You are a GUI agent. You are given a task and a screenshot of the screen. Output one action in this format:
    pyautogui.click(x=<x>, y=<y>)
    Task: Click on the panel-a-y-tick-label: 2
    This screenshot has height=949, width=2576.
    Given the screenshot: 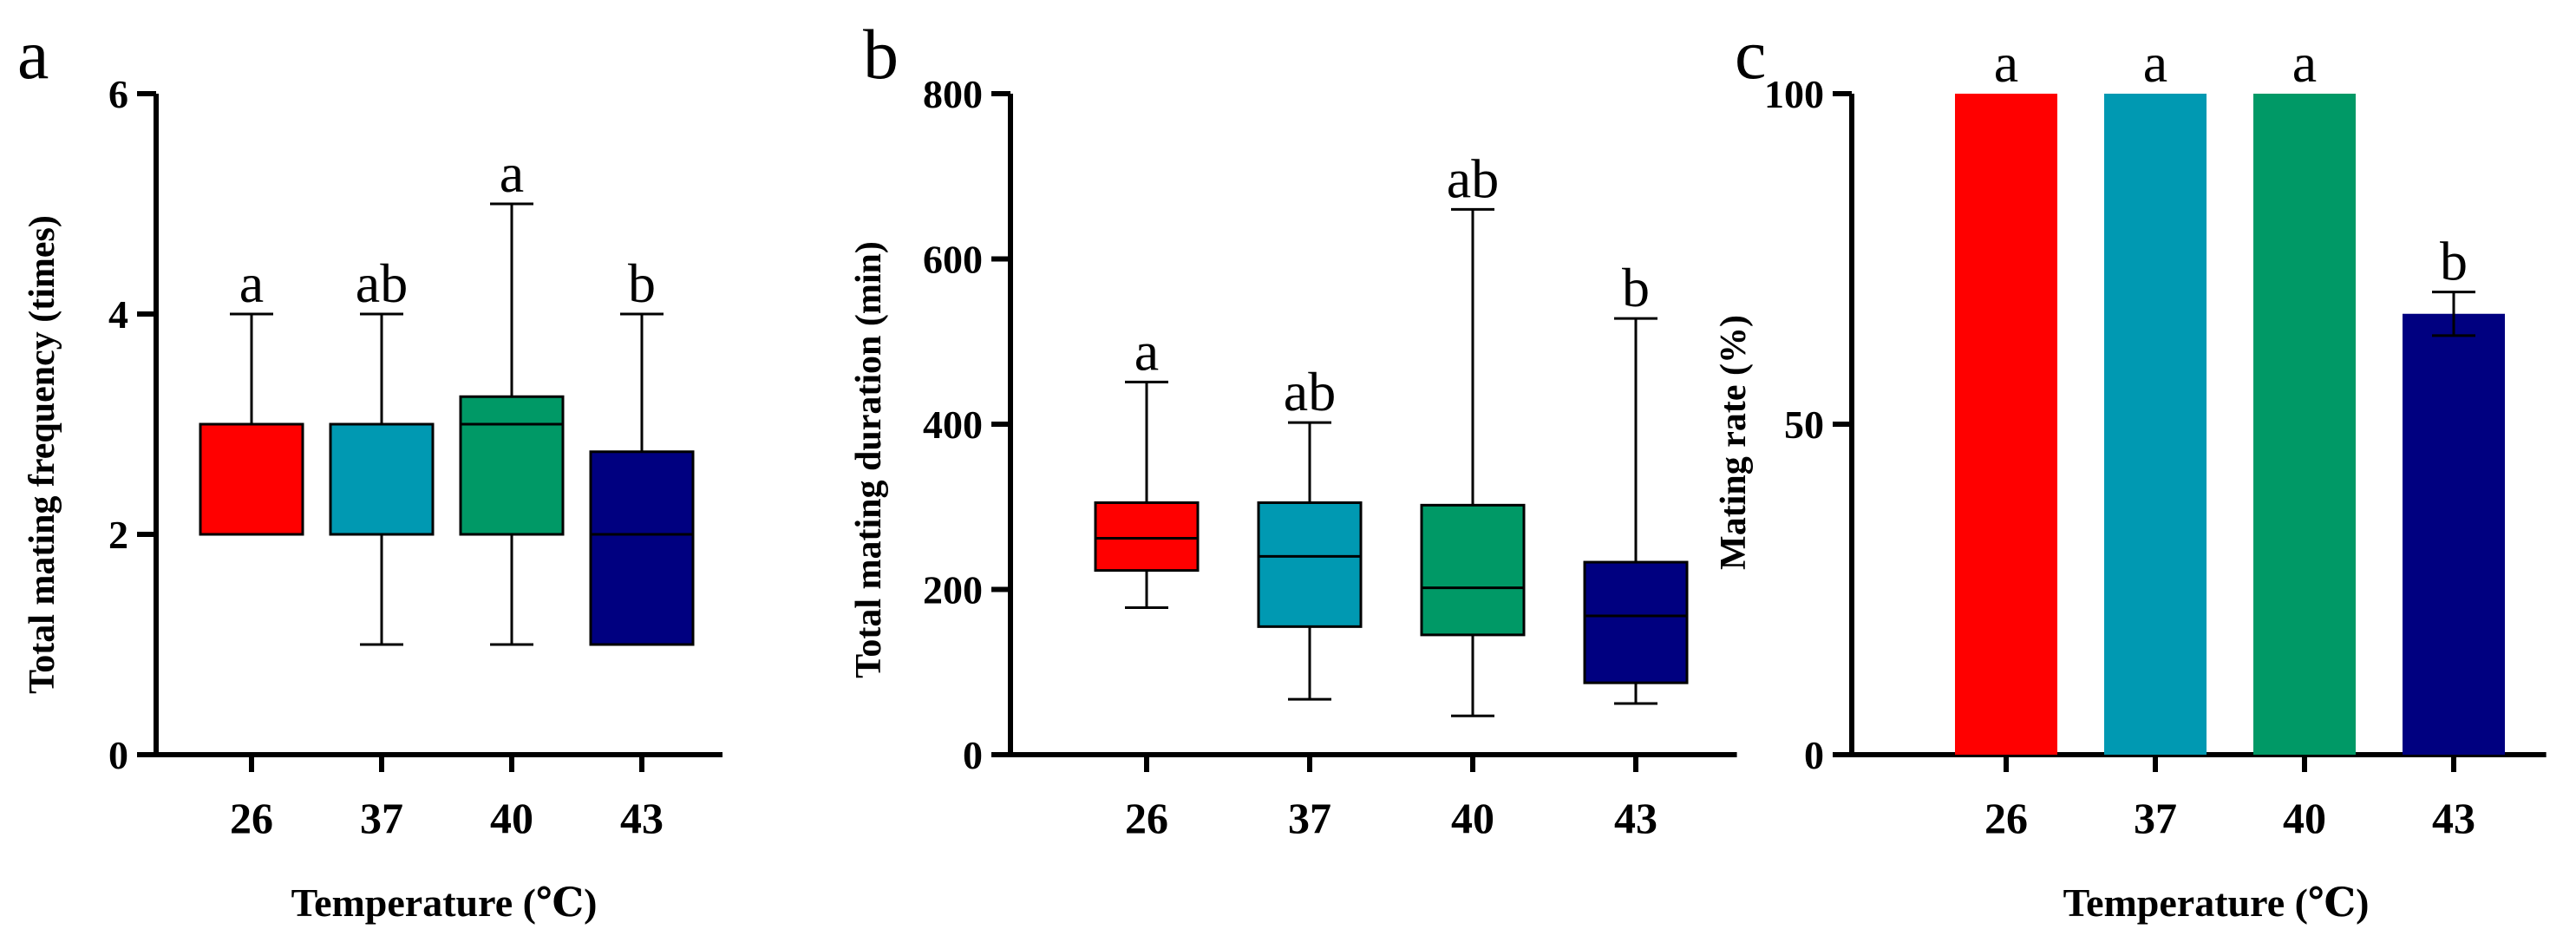 What is the action you would take?
    pyautogui.click(x=118, y=535)
    